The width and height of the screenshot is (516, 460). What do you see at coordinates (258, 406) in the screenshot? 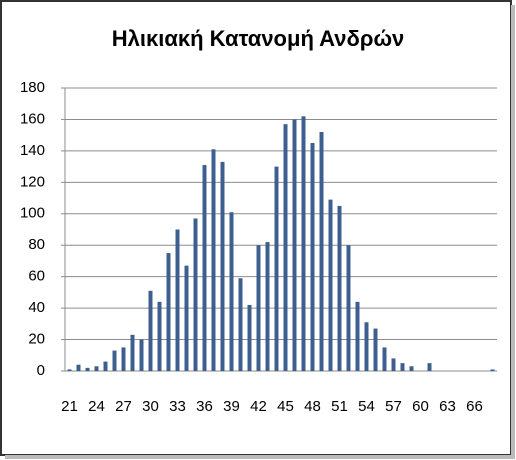
I see `x-tick-label: 42` at bounding box center [258, 406].